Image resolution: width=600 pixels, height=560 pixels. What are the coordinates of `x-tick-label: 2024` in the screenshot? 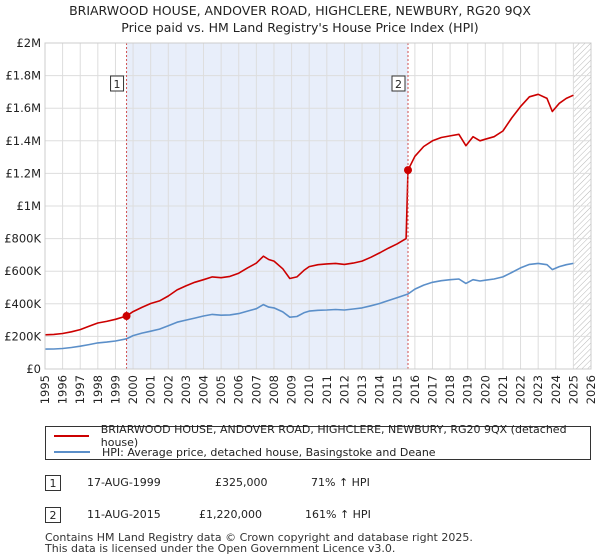 It's located at (556, 389).